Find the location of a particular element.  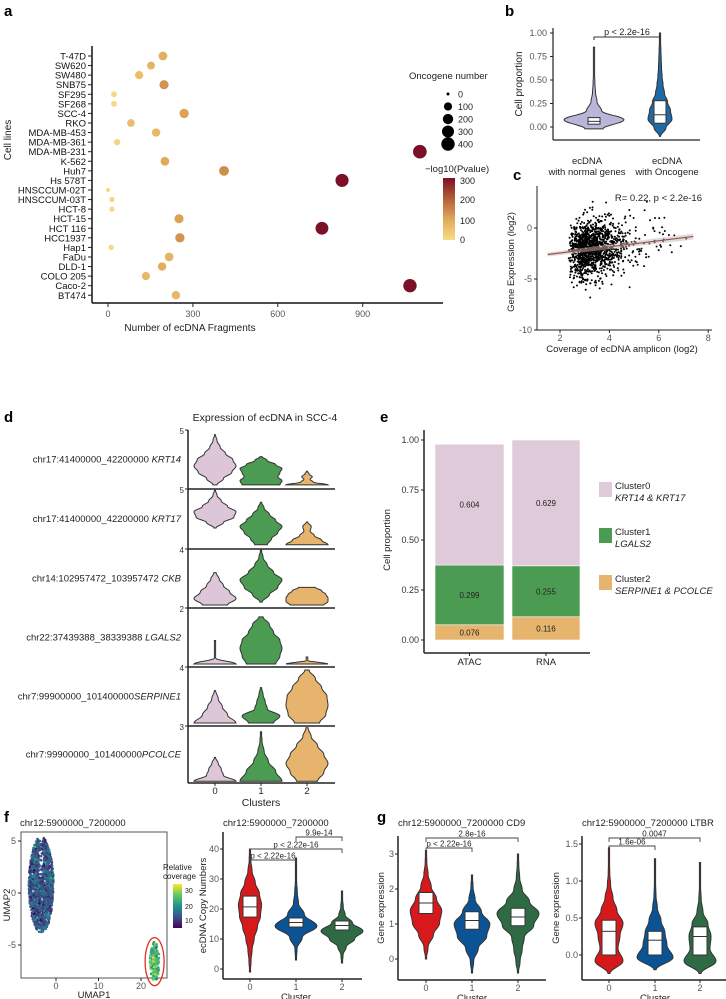

e-y-tick-label: 1.00 is located at coordinates (410, 440).